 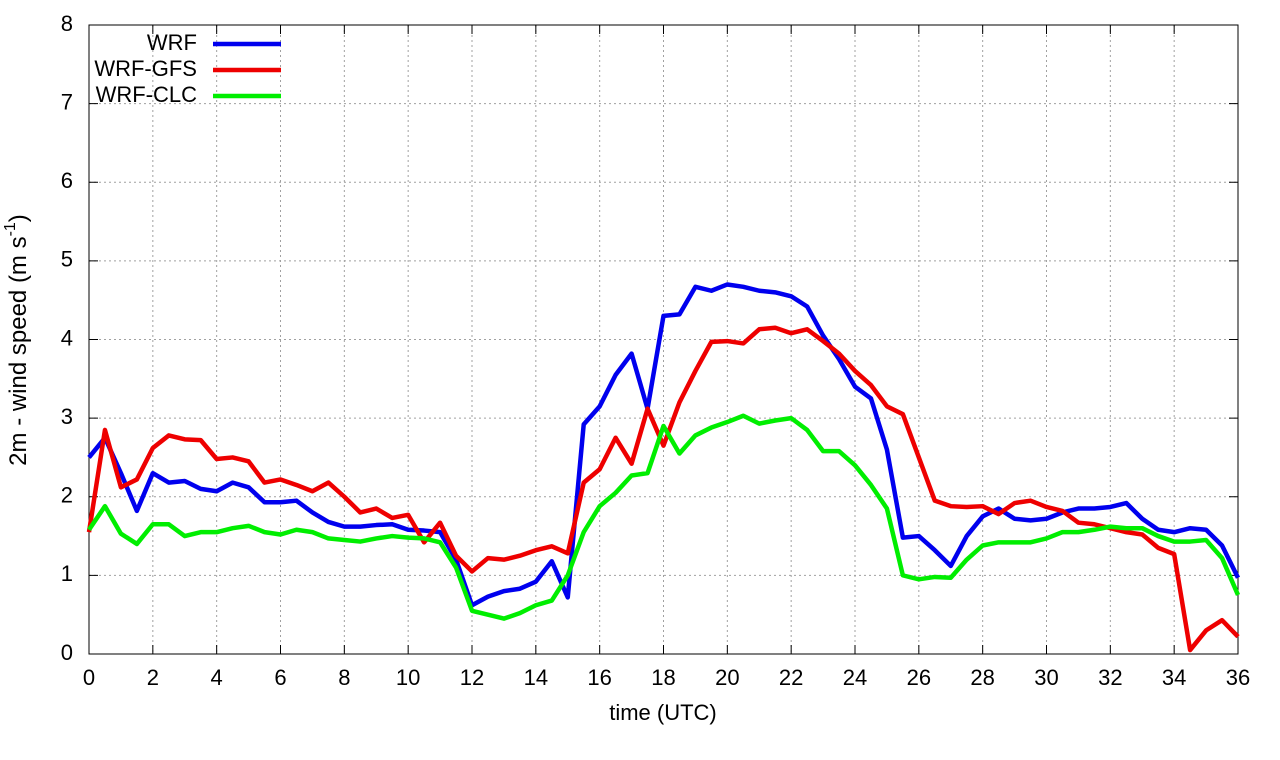 I want to click on x-tick-label: 34, so click(x=1174, y=677).